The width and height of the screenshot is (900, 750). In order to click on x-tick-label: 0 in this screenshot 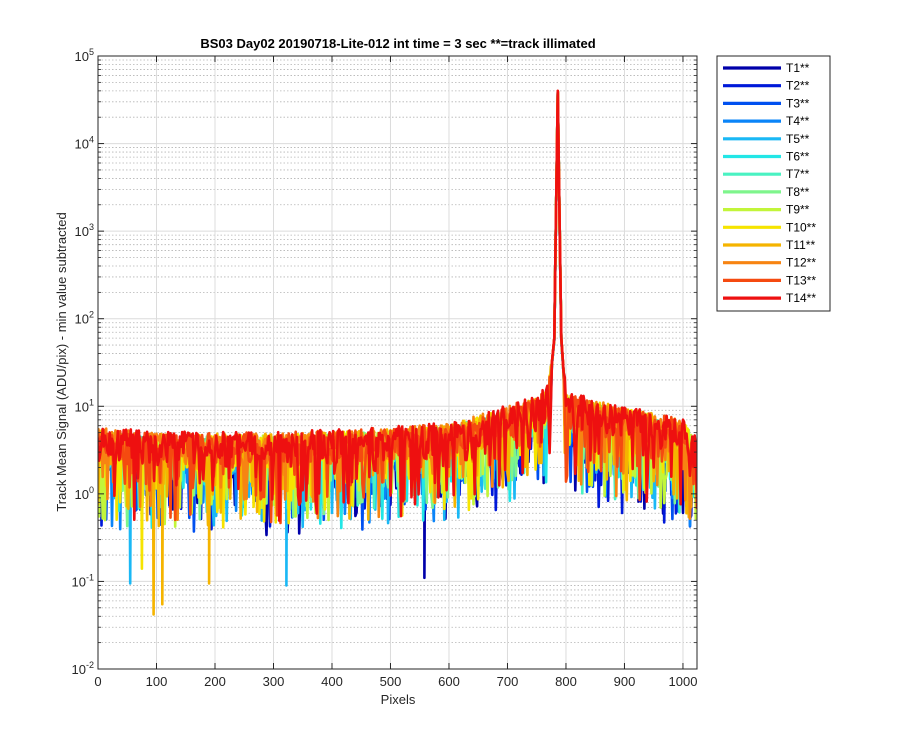, I will do `click(97, 681)`.